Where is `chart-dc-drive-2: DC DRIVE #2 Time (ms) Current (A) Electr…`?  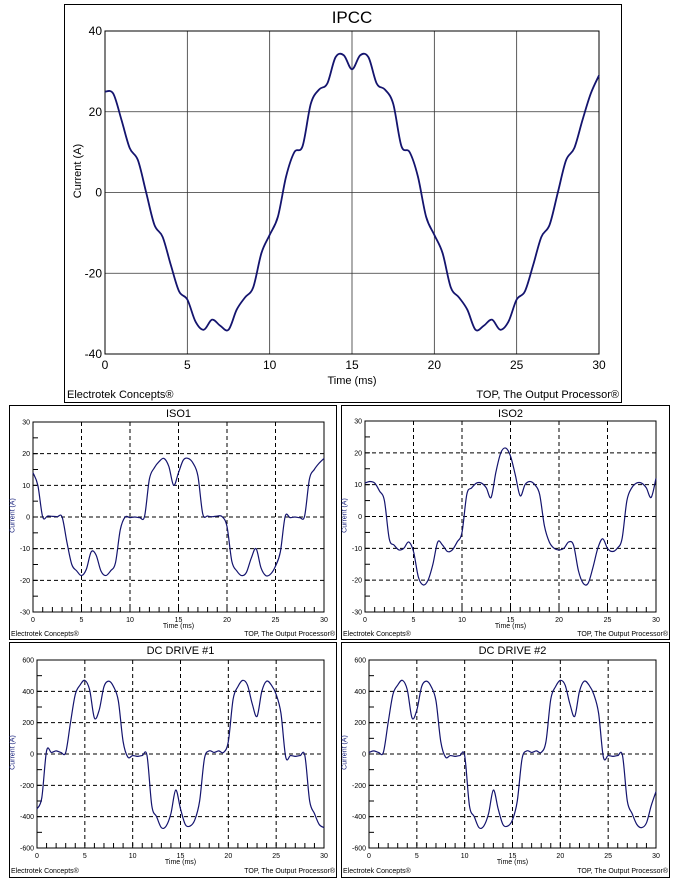
chart-dc-drive-2: DC DRIVE #2 Time (ms) Current (A) Electr… is located at coordinates (505, 760).